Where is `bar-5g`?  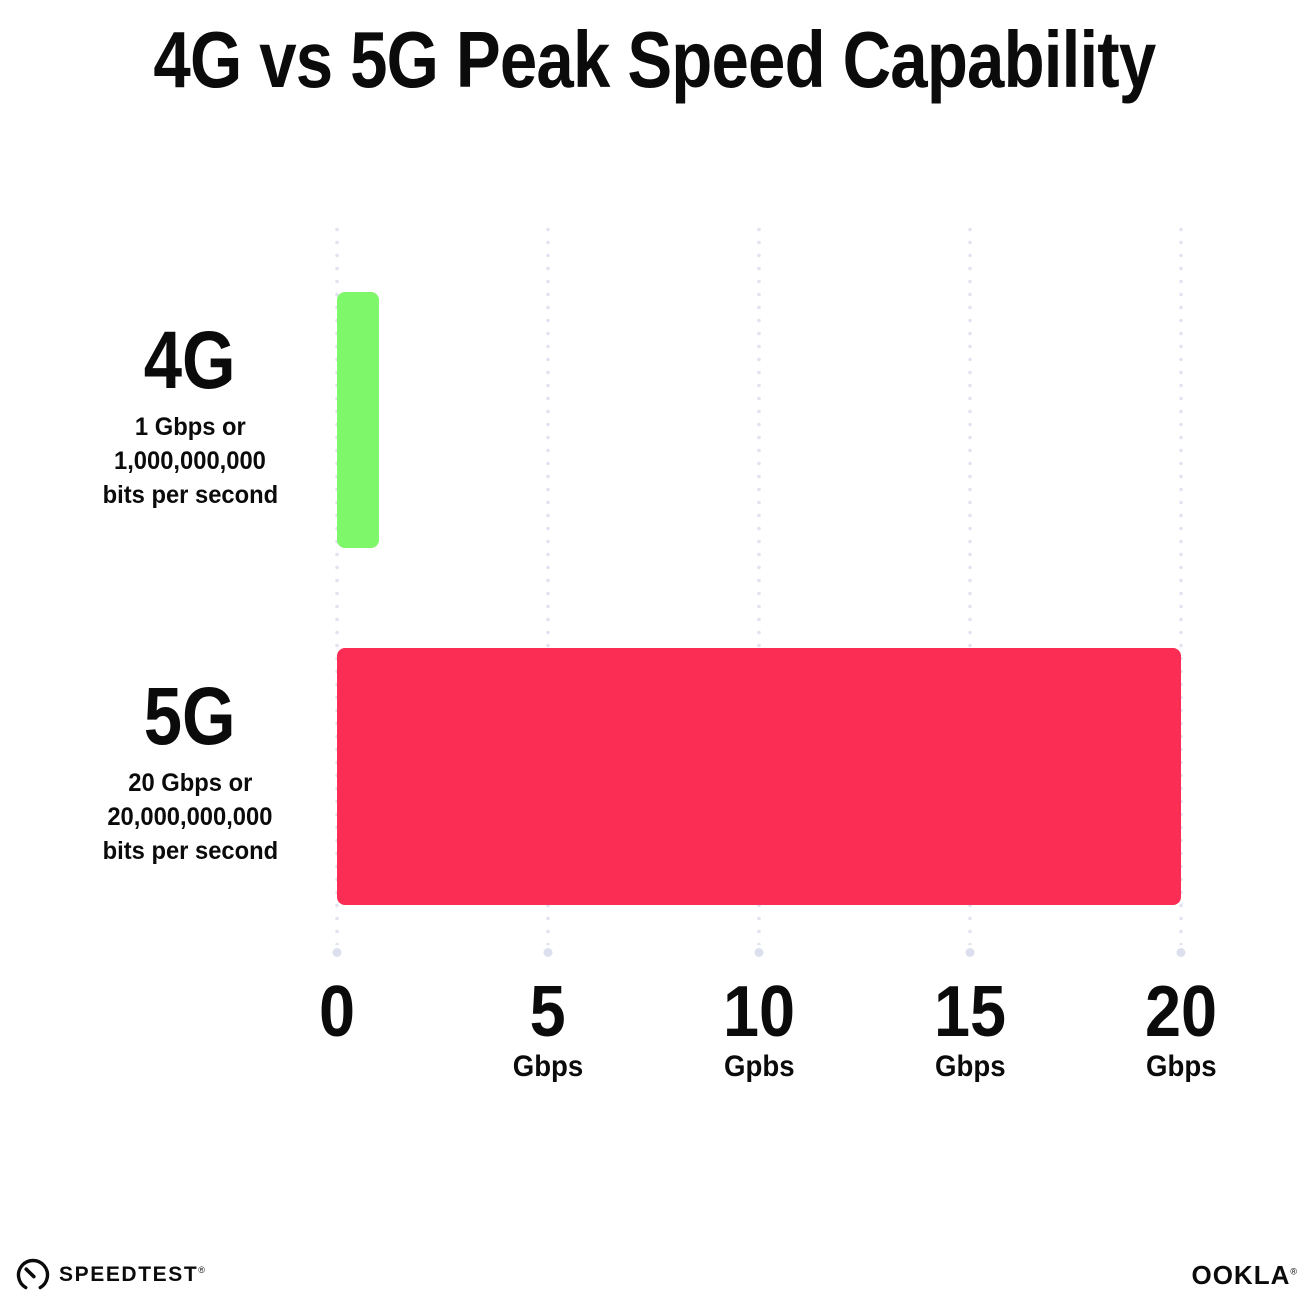 bar-5g is located at coordinates (759, 776).